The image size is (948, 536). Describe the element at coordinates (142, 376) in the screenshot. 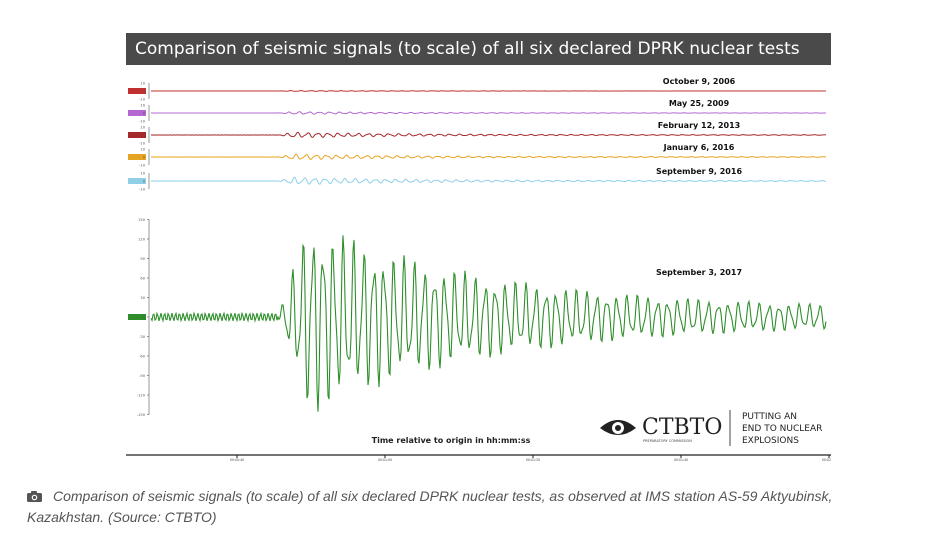

I see `y-tick-label: -90` at that location.